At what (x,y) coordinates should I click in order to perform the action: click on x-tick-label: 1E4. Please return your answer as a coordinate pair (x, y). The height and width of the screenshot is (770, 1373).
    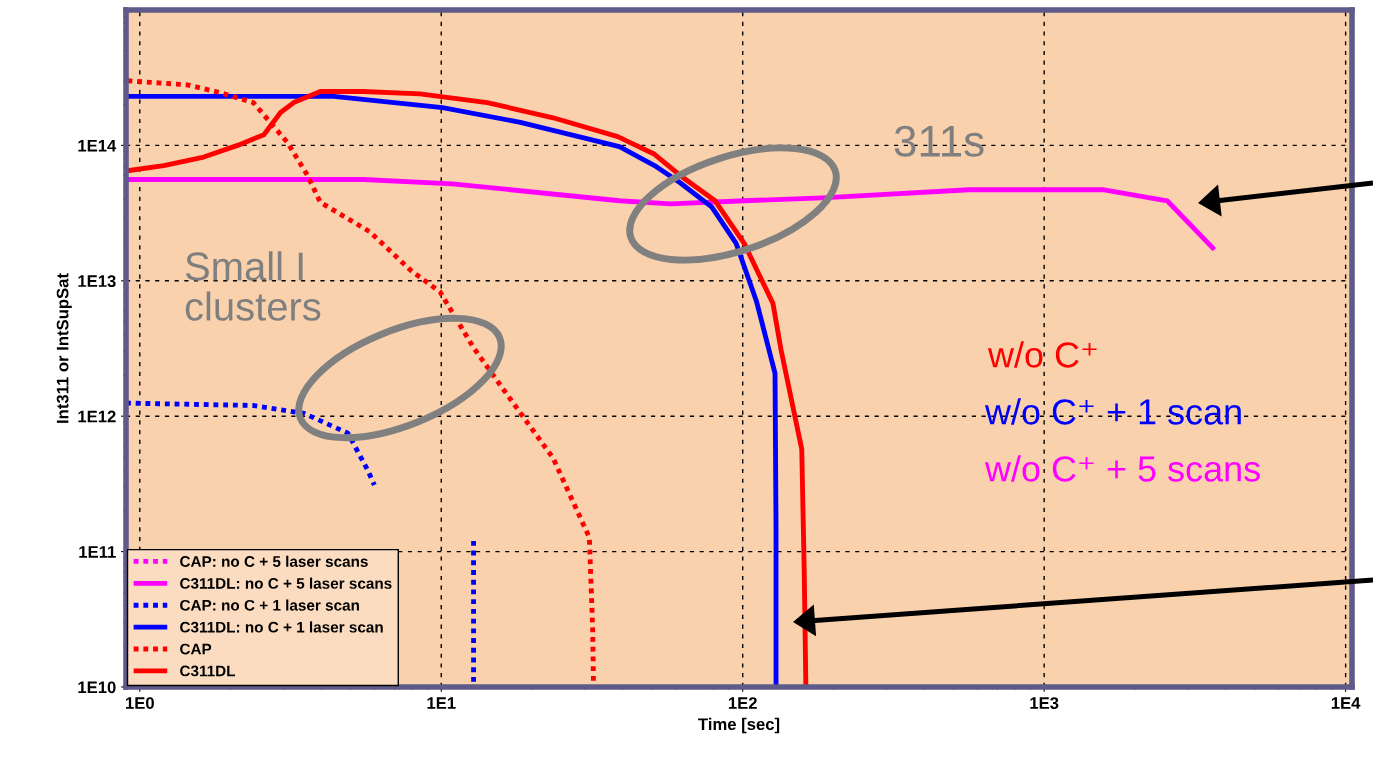
    Looking at the image, I should click on (1346, 703).